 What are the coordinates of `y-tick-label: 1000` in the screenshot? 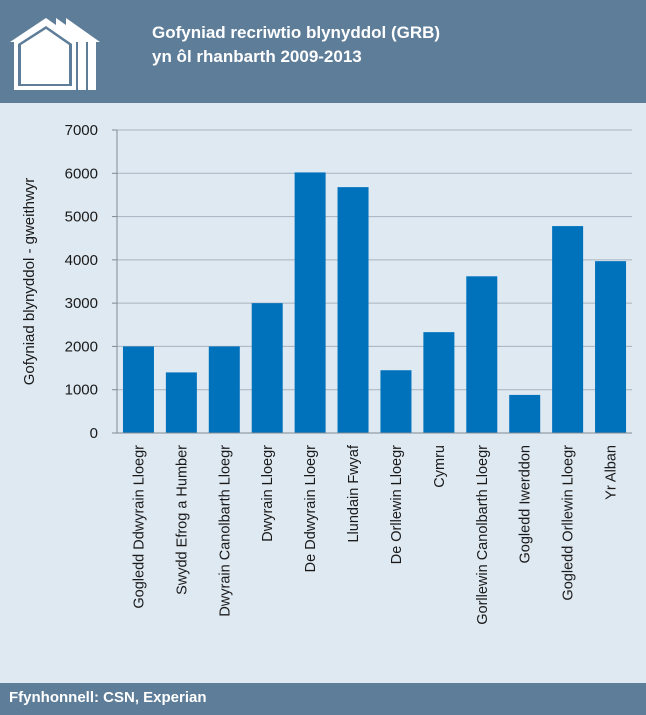 It's located at (81, 390).